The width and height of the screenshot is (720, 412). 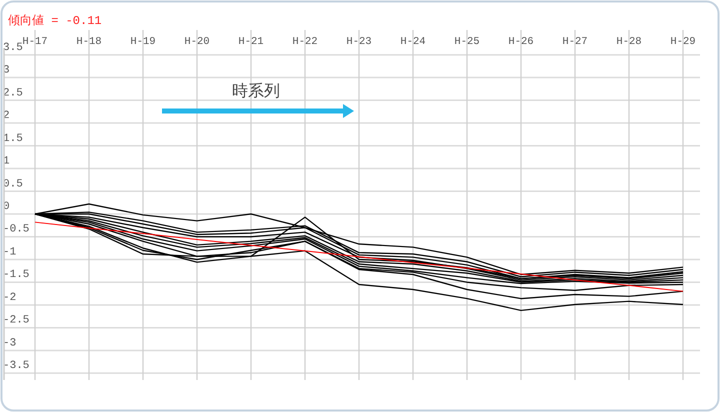 I want to click on y-tick-label: -1, so click(x=10, y=252).